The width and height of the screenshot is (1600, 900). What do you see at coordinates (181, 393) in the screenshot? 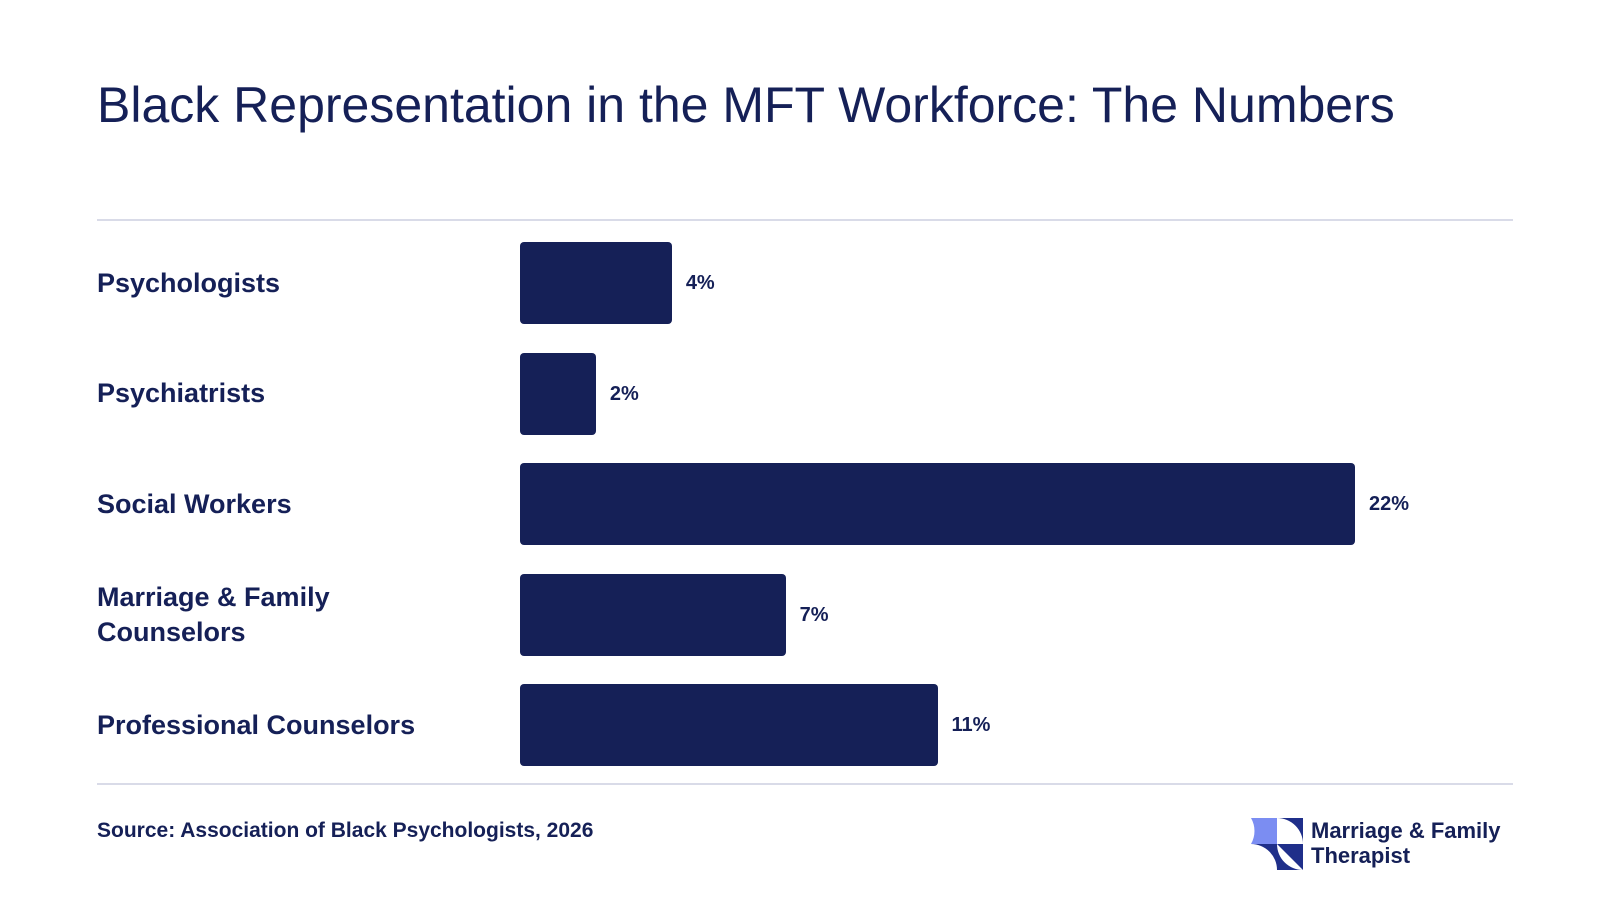
I see `category-label: Psychiatrists` at bounding box center [181, 393].